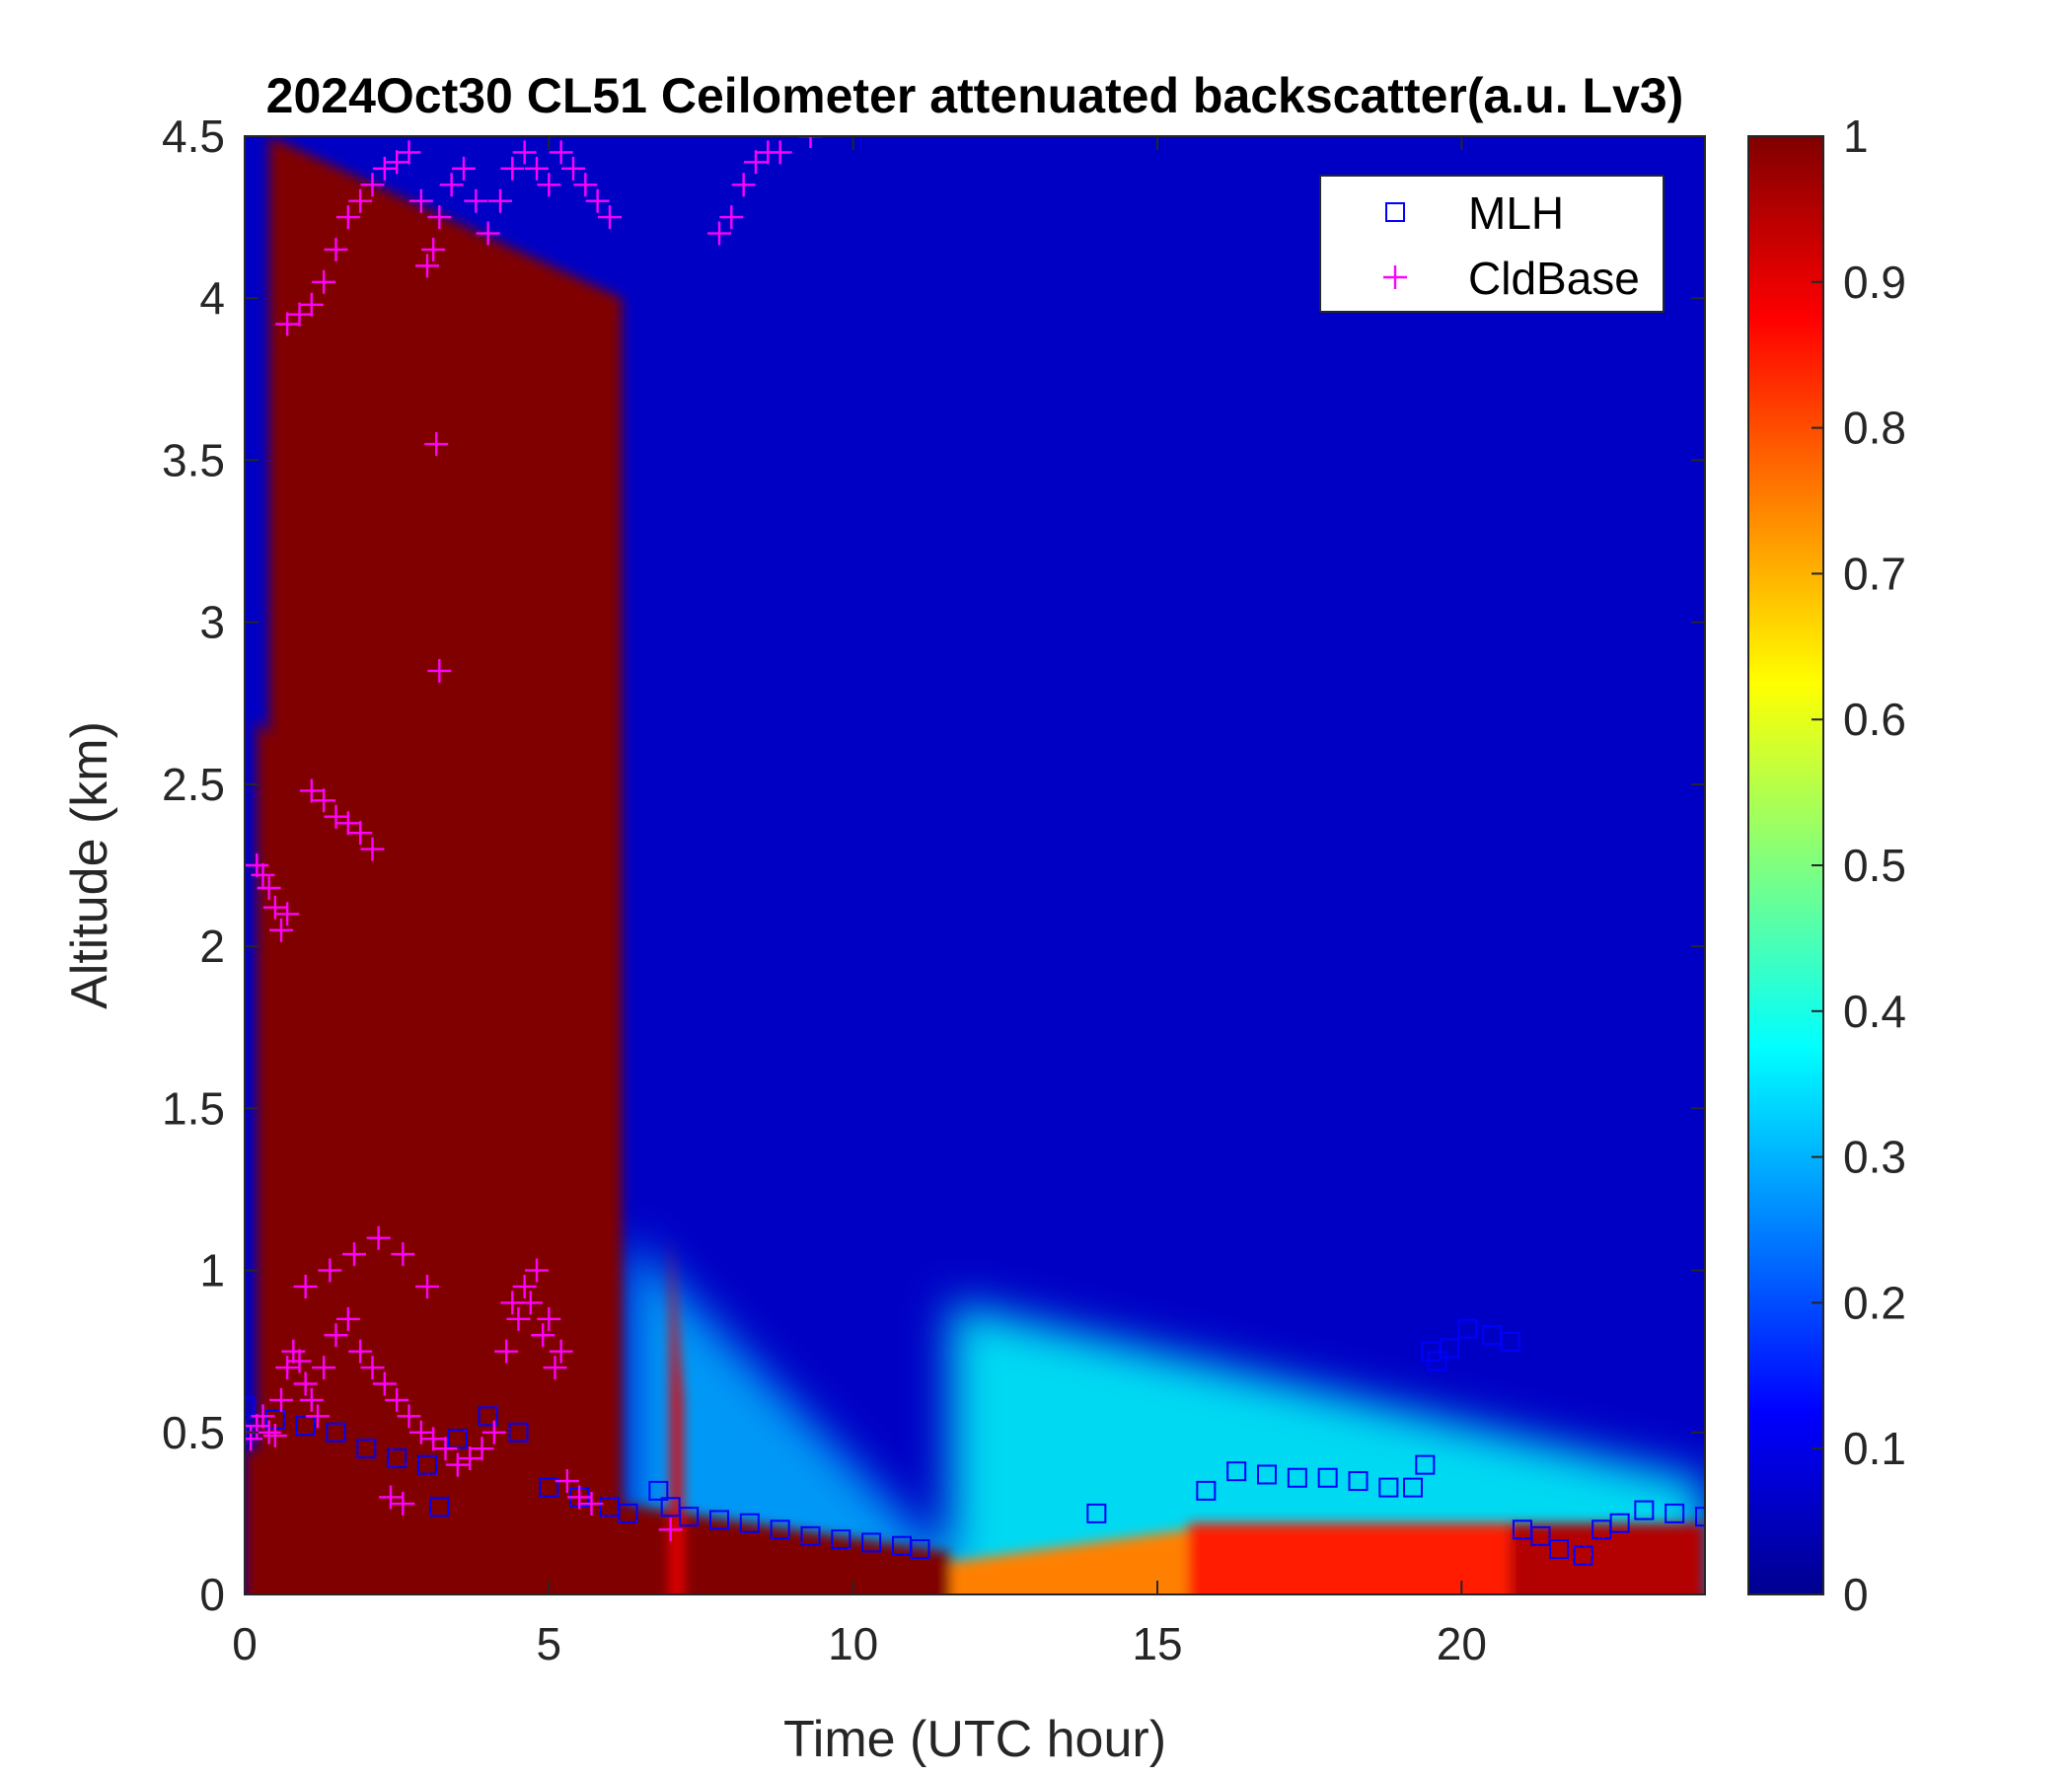 The width and height of the screenshot is (2072, 1776). I want to click on y-tick-label: 3, so click(212, 622).